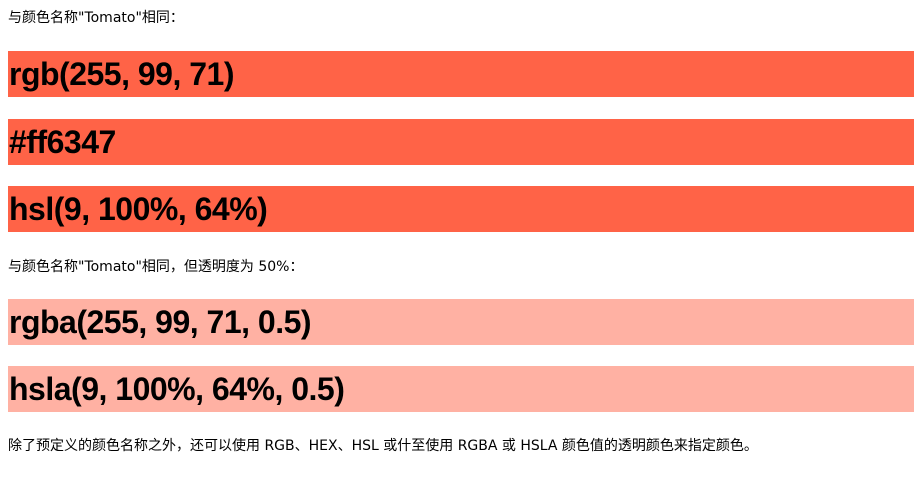 The height and width of the screenshot is (479, 914). What do you see at coordinates (156, 267) in the screenshot?
I see `transparent-text: 与颜色名称"Tomato"相同，但透明度为 50%：` at bounding box center [156, 267].